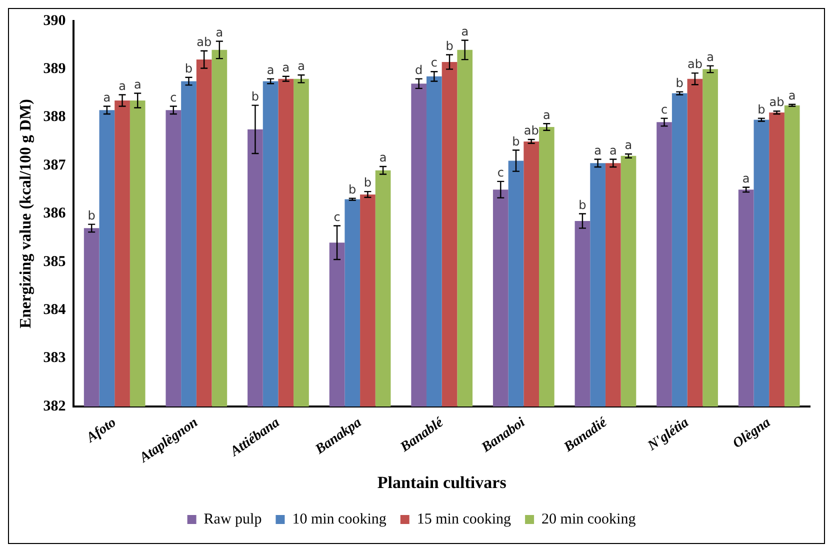  Describe the element at coordinates (442, 482) in the screenshot. I see `x-axis-title: Plantain cultivars` at that location.